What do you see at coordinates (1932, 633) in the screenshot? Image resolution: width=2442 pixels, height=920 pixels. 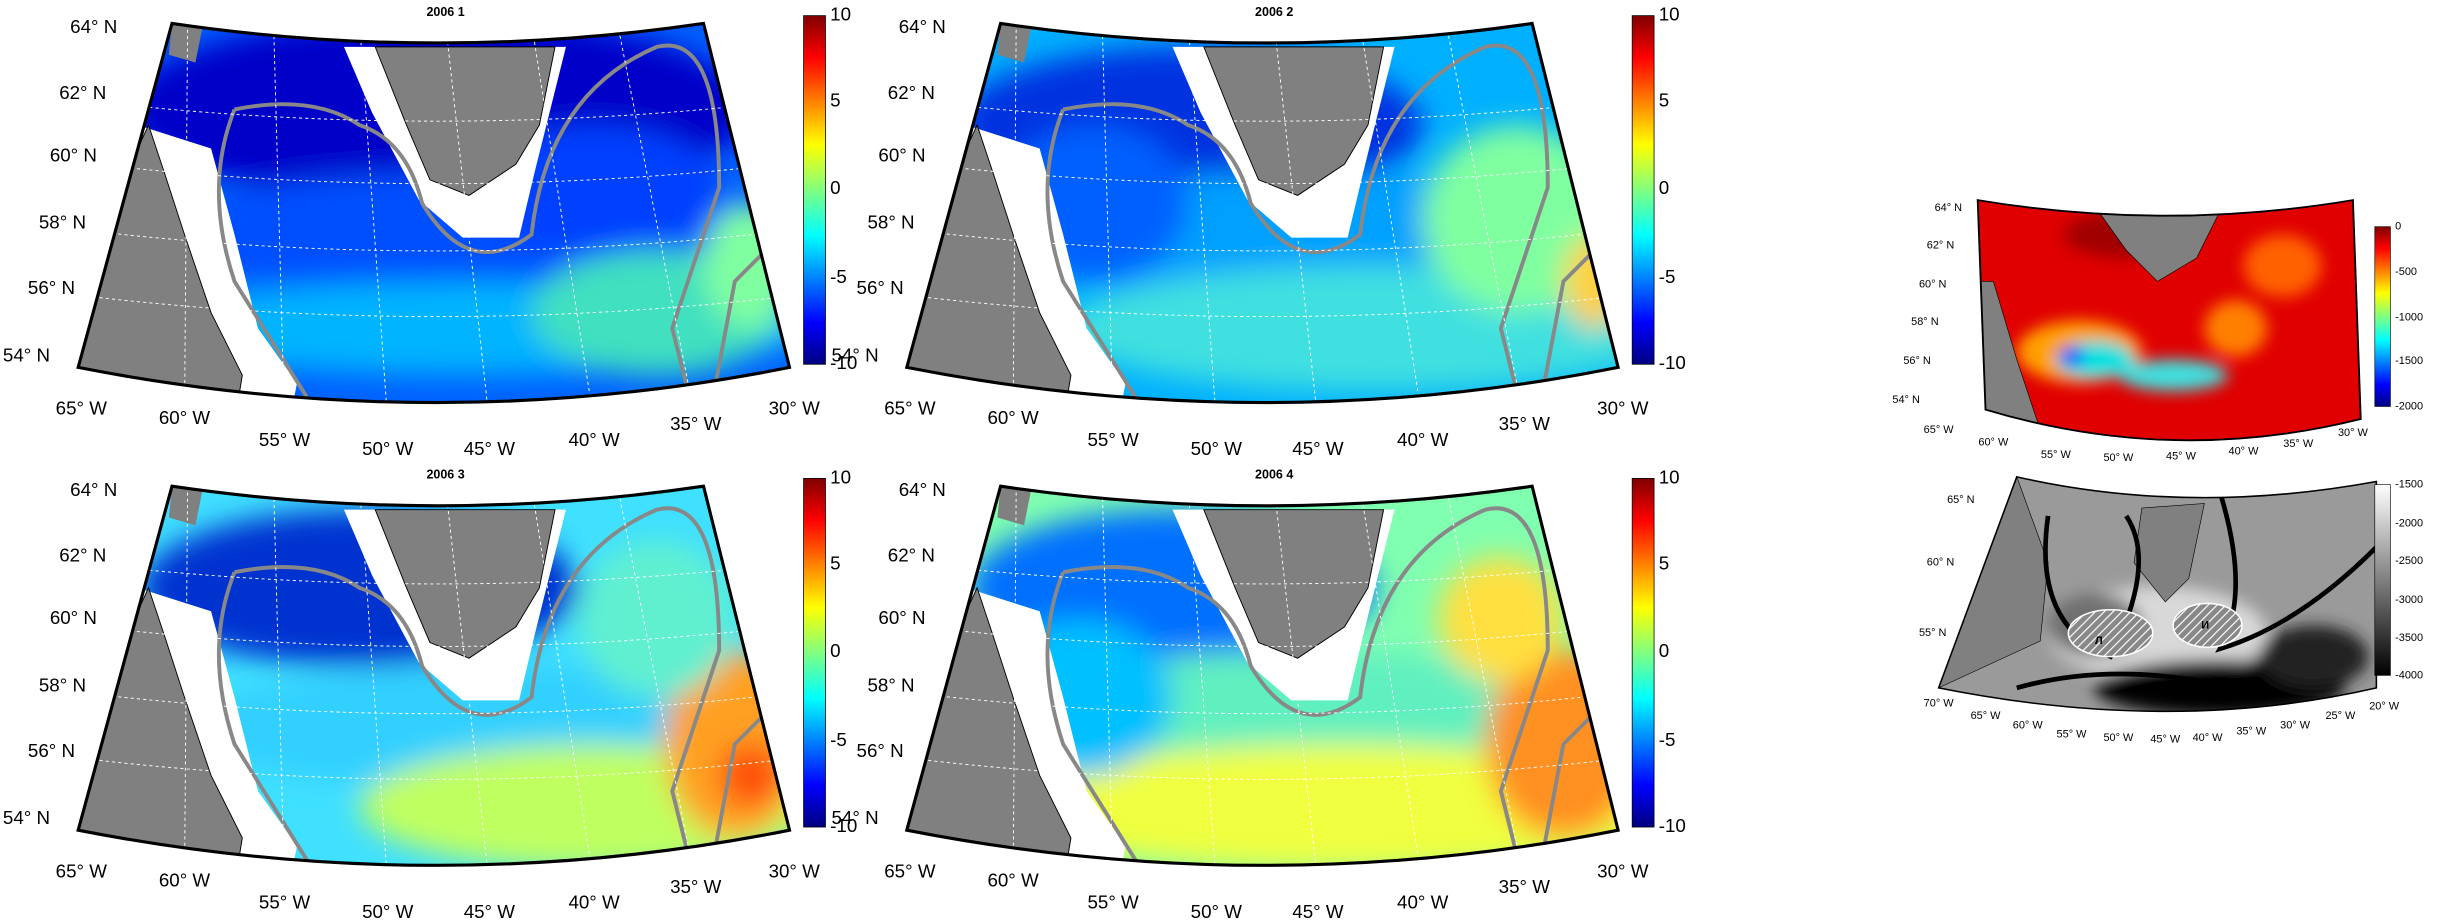 I see `lat-label: 55° N` at bounding box center [1932, 633].